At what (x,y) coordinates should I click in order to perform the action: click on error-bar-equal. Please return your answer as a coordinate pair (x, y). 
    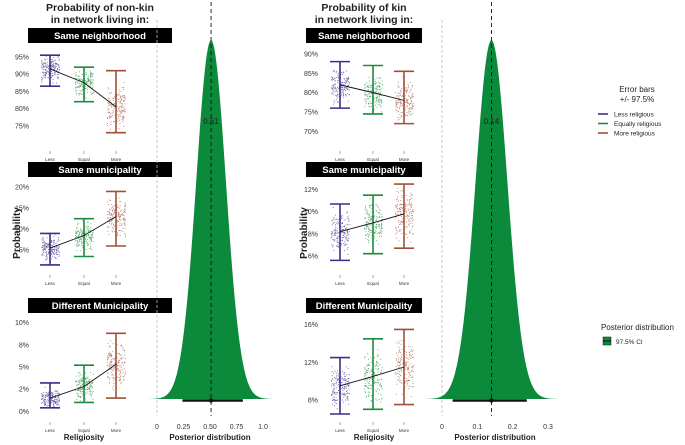
    Looking at the image, I should click on (84, 237).